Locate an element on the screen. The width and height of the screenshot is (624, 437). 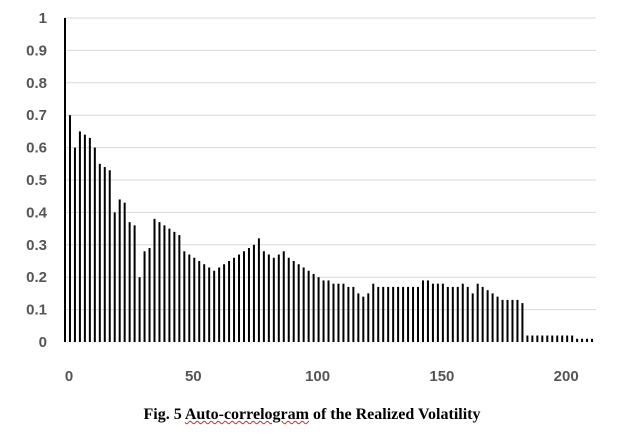
x-tick-label: 50 is located at coordinates (193, 376).